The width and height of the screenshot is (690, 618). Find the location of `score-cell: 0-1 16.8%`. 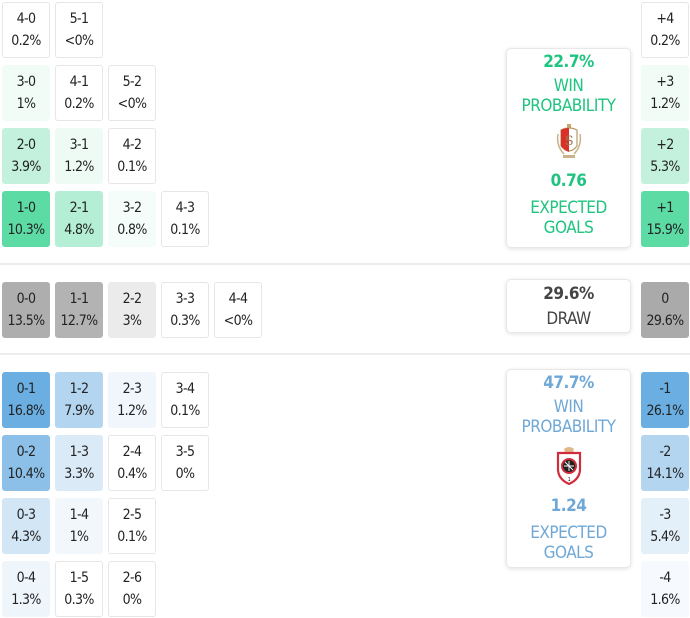

score-cell: 0-1 16.8% is located at coordinates (26, 400).